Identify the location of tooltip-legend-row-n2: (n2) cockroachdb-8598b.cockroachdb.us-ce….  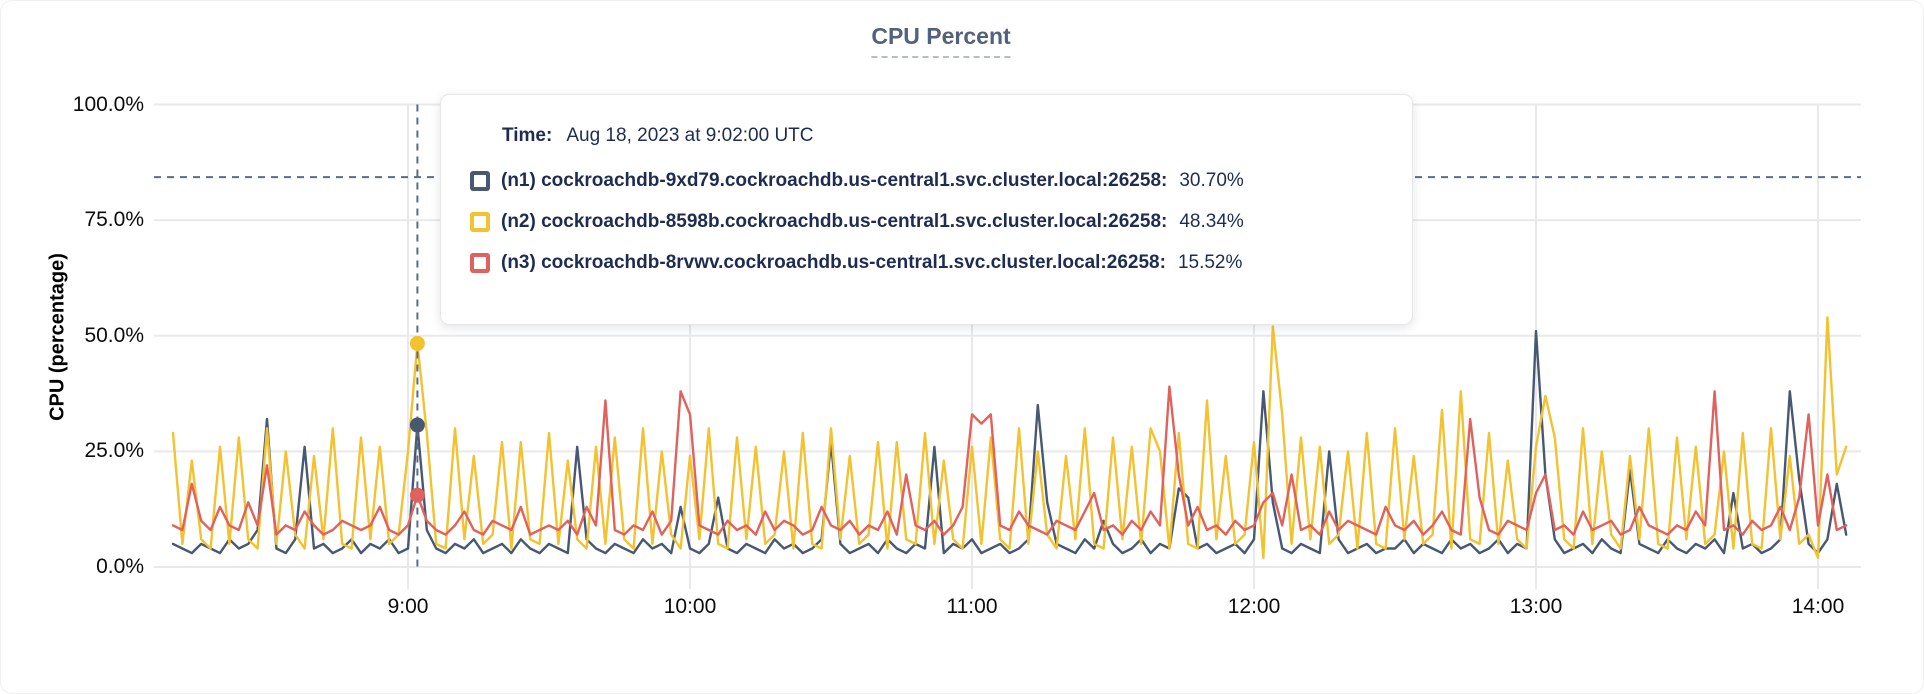
(931, 222).